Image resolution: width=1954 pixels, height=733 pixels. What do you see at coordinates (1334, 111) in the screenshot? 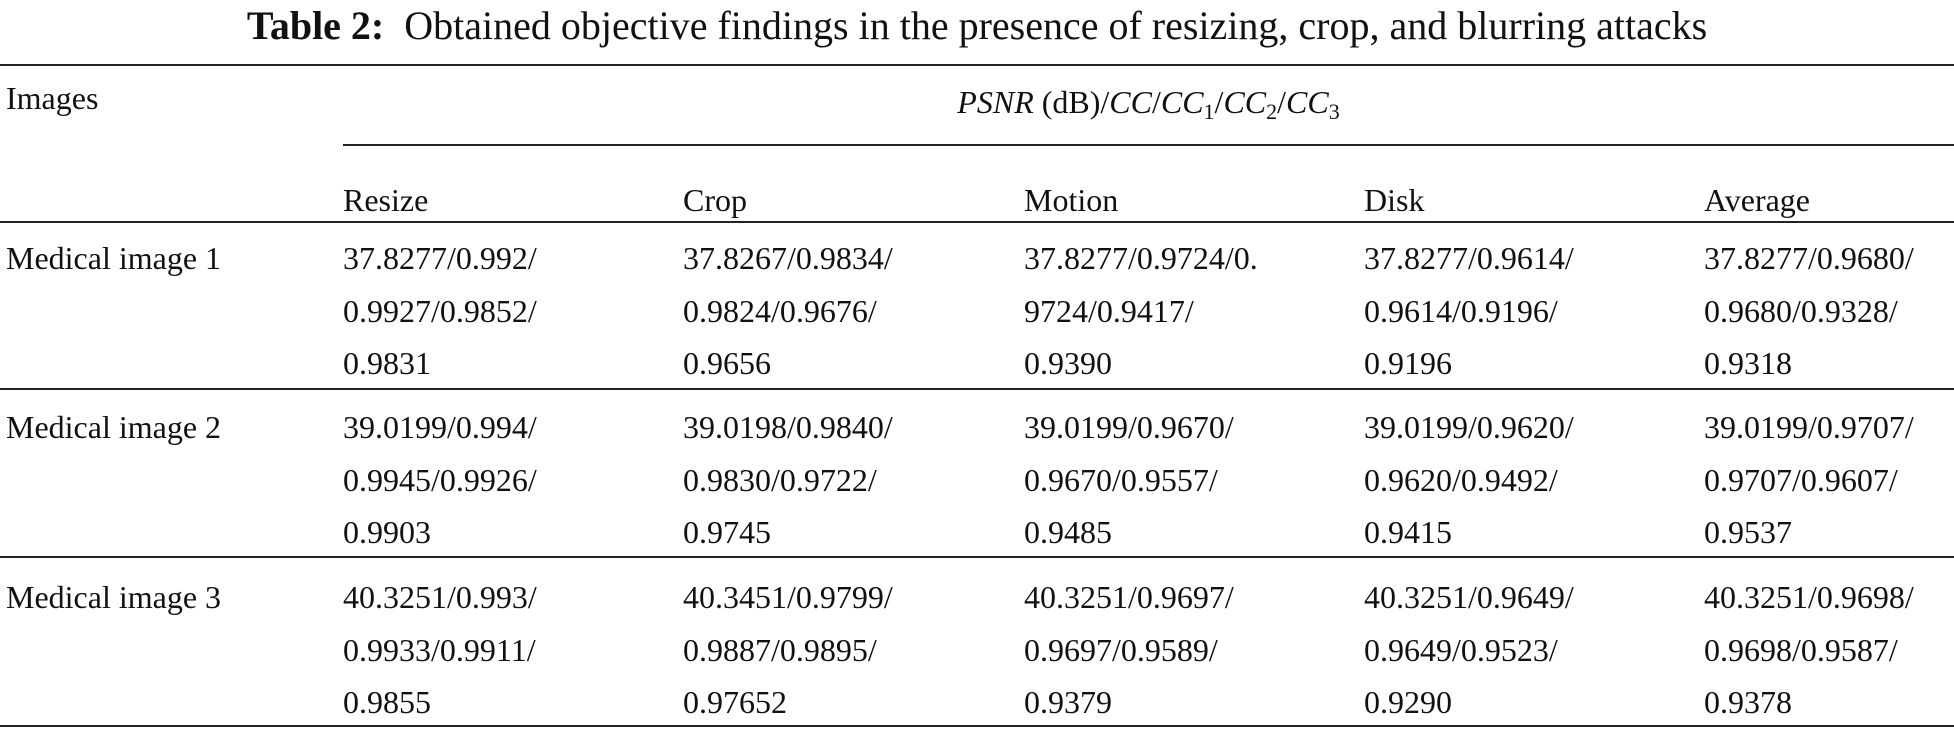
I see `metric-part: 3` at bounding box center [1334, 111].